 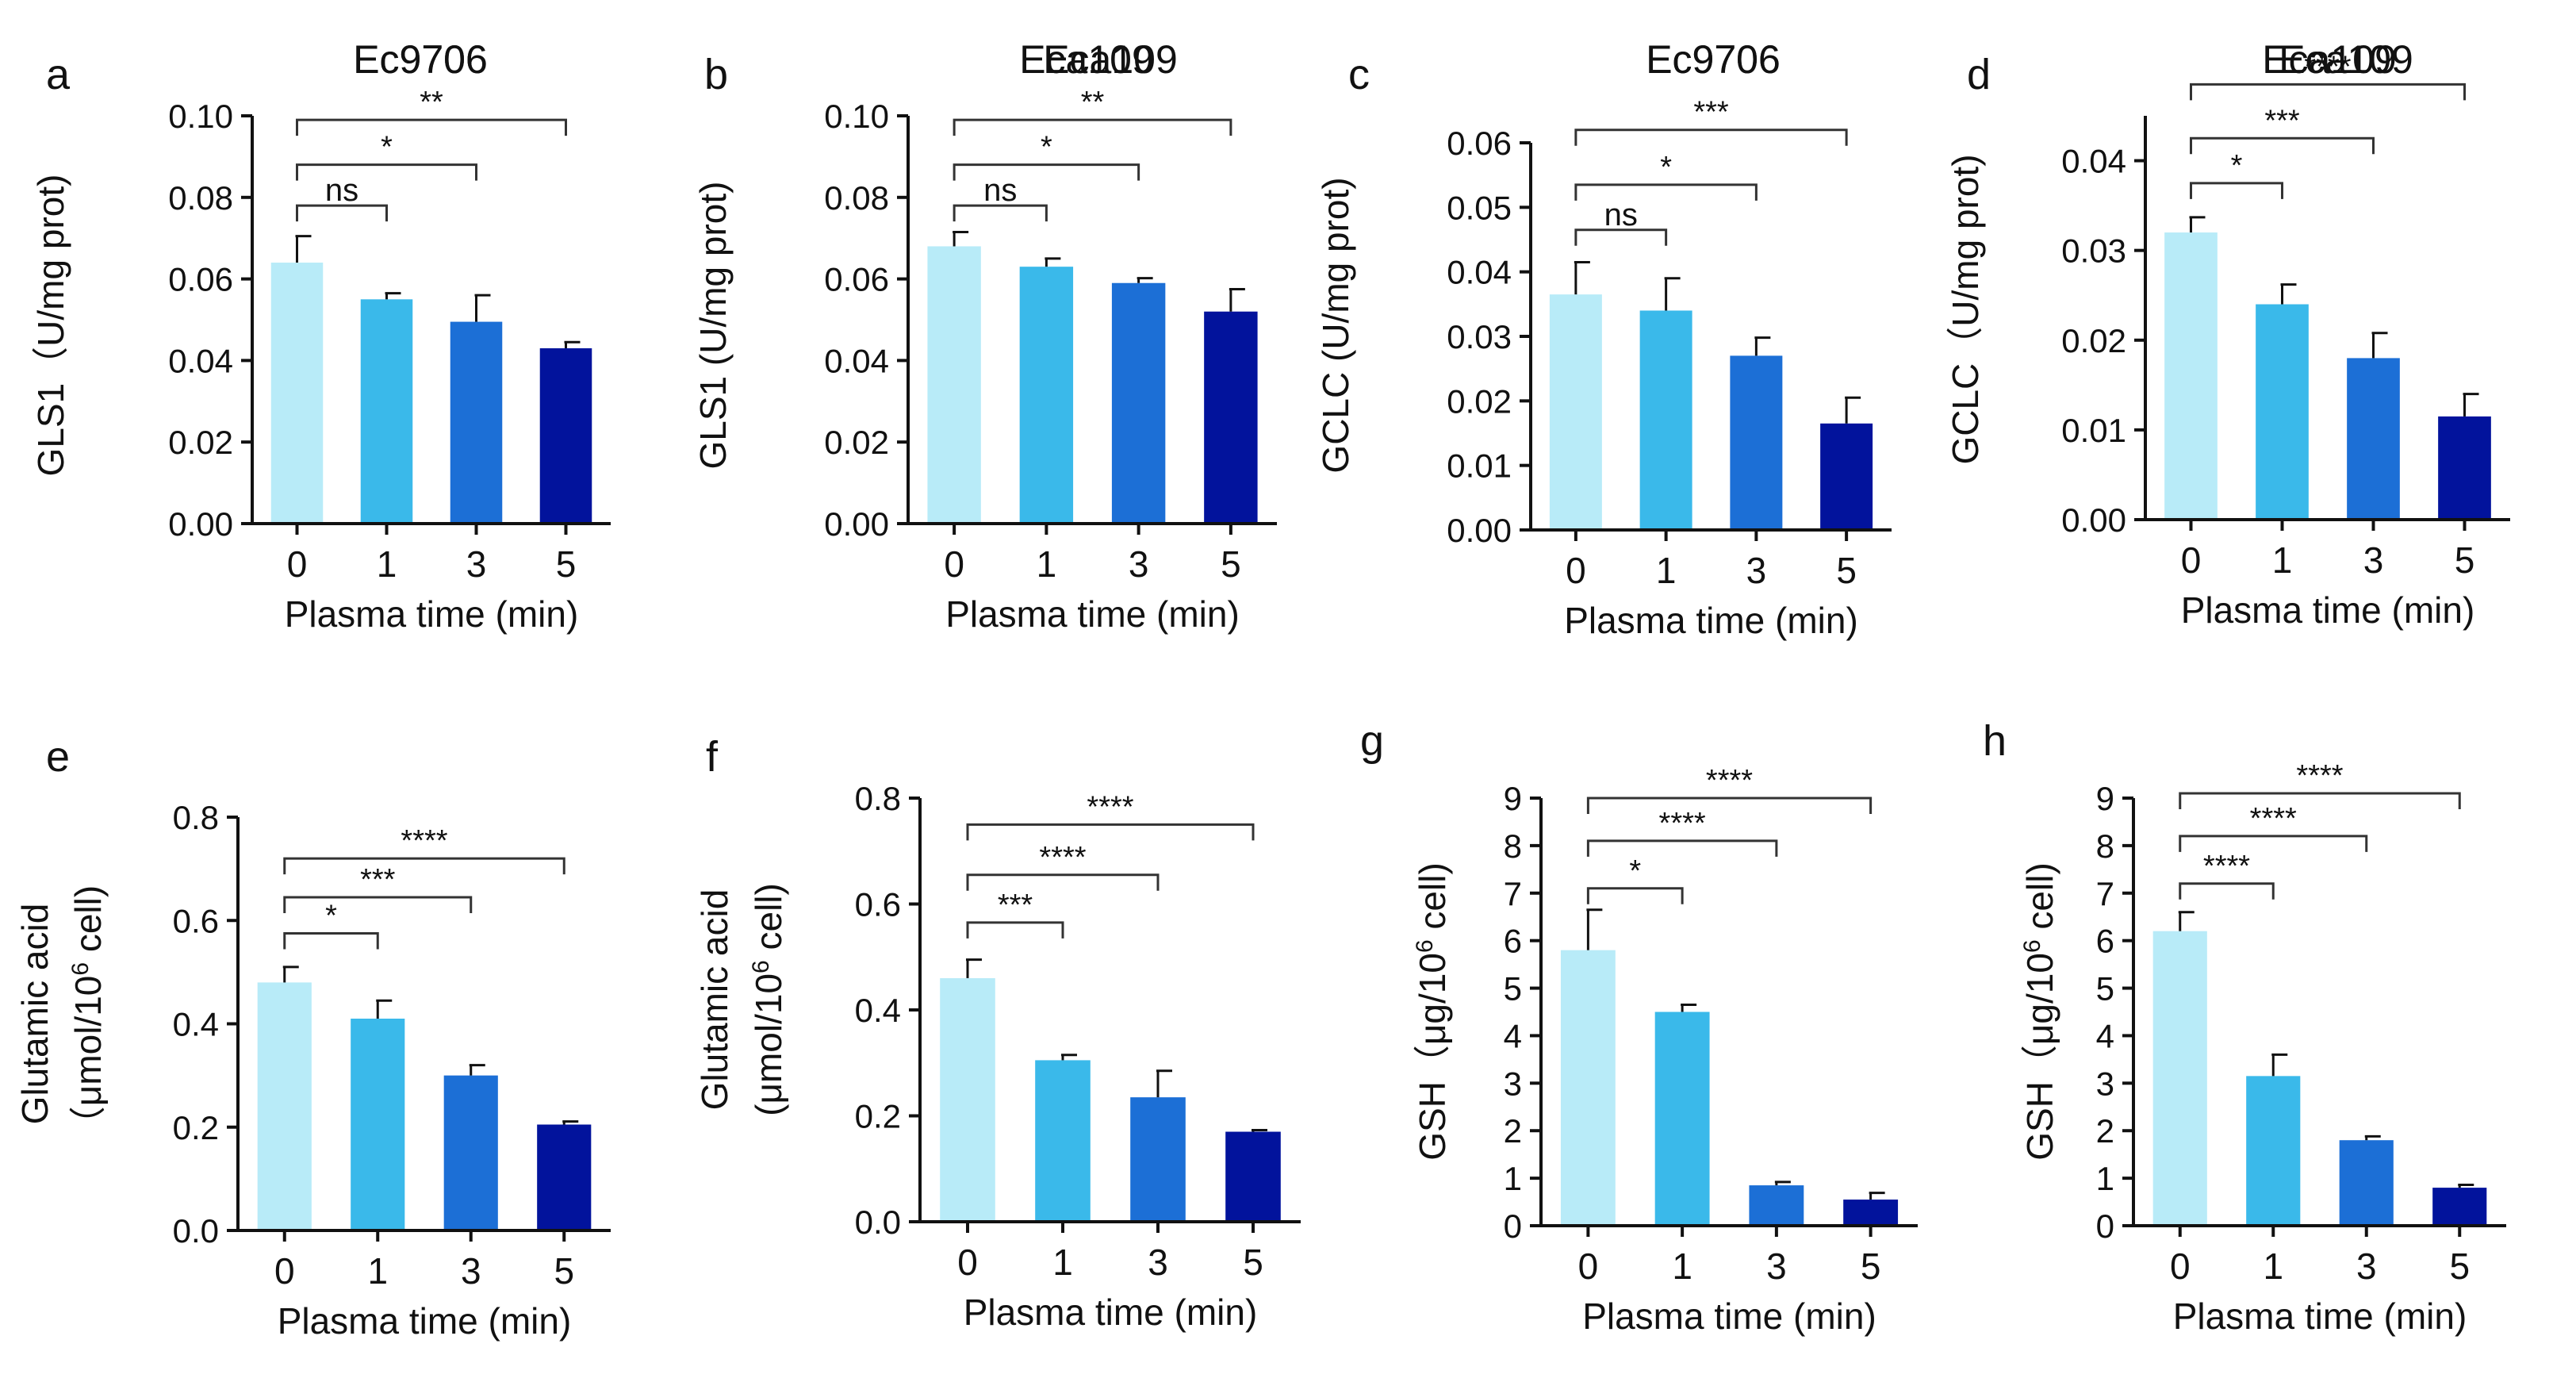 I want to click on y-tick-label: 0, so click(x=1513, y=1226).